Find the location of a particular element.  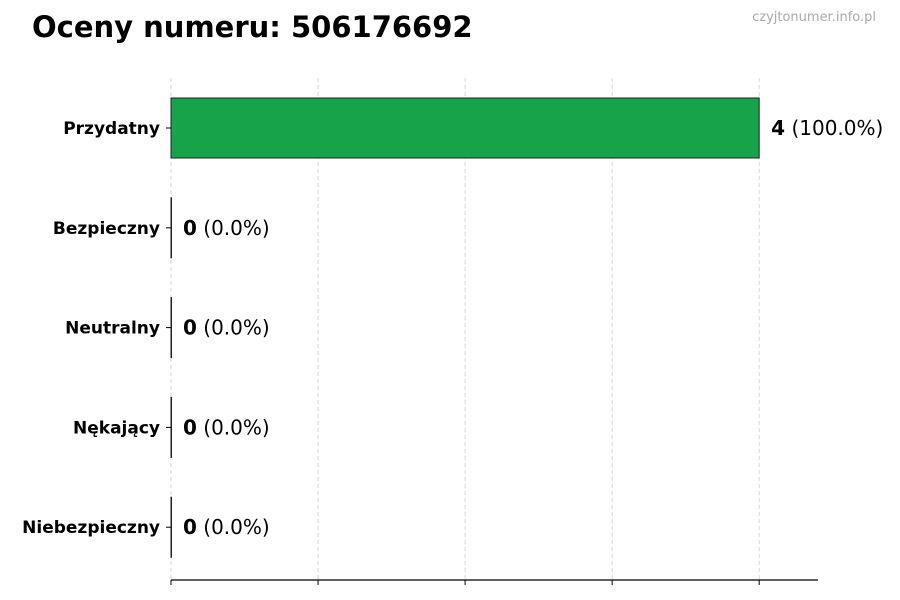

category-label: Niebezpieczny is located at coordinates (91, 528).